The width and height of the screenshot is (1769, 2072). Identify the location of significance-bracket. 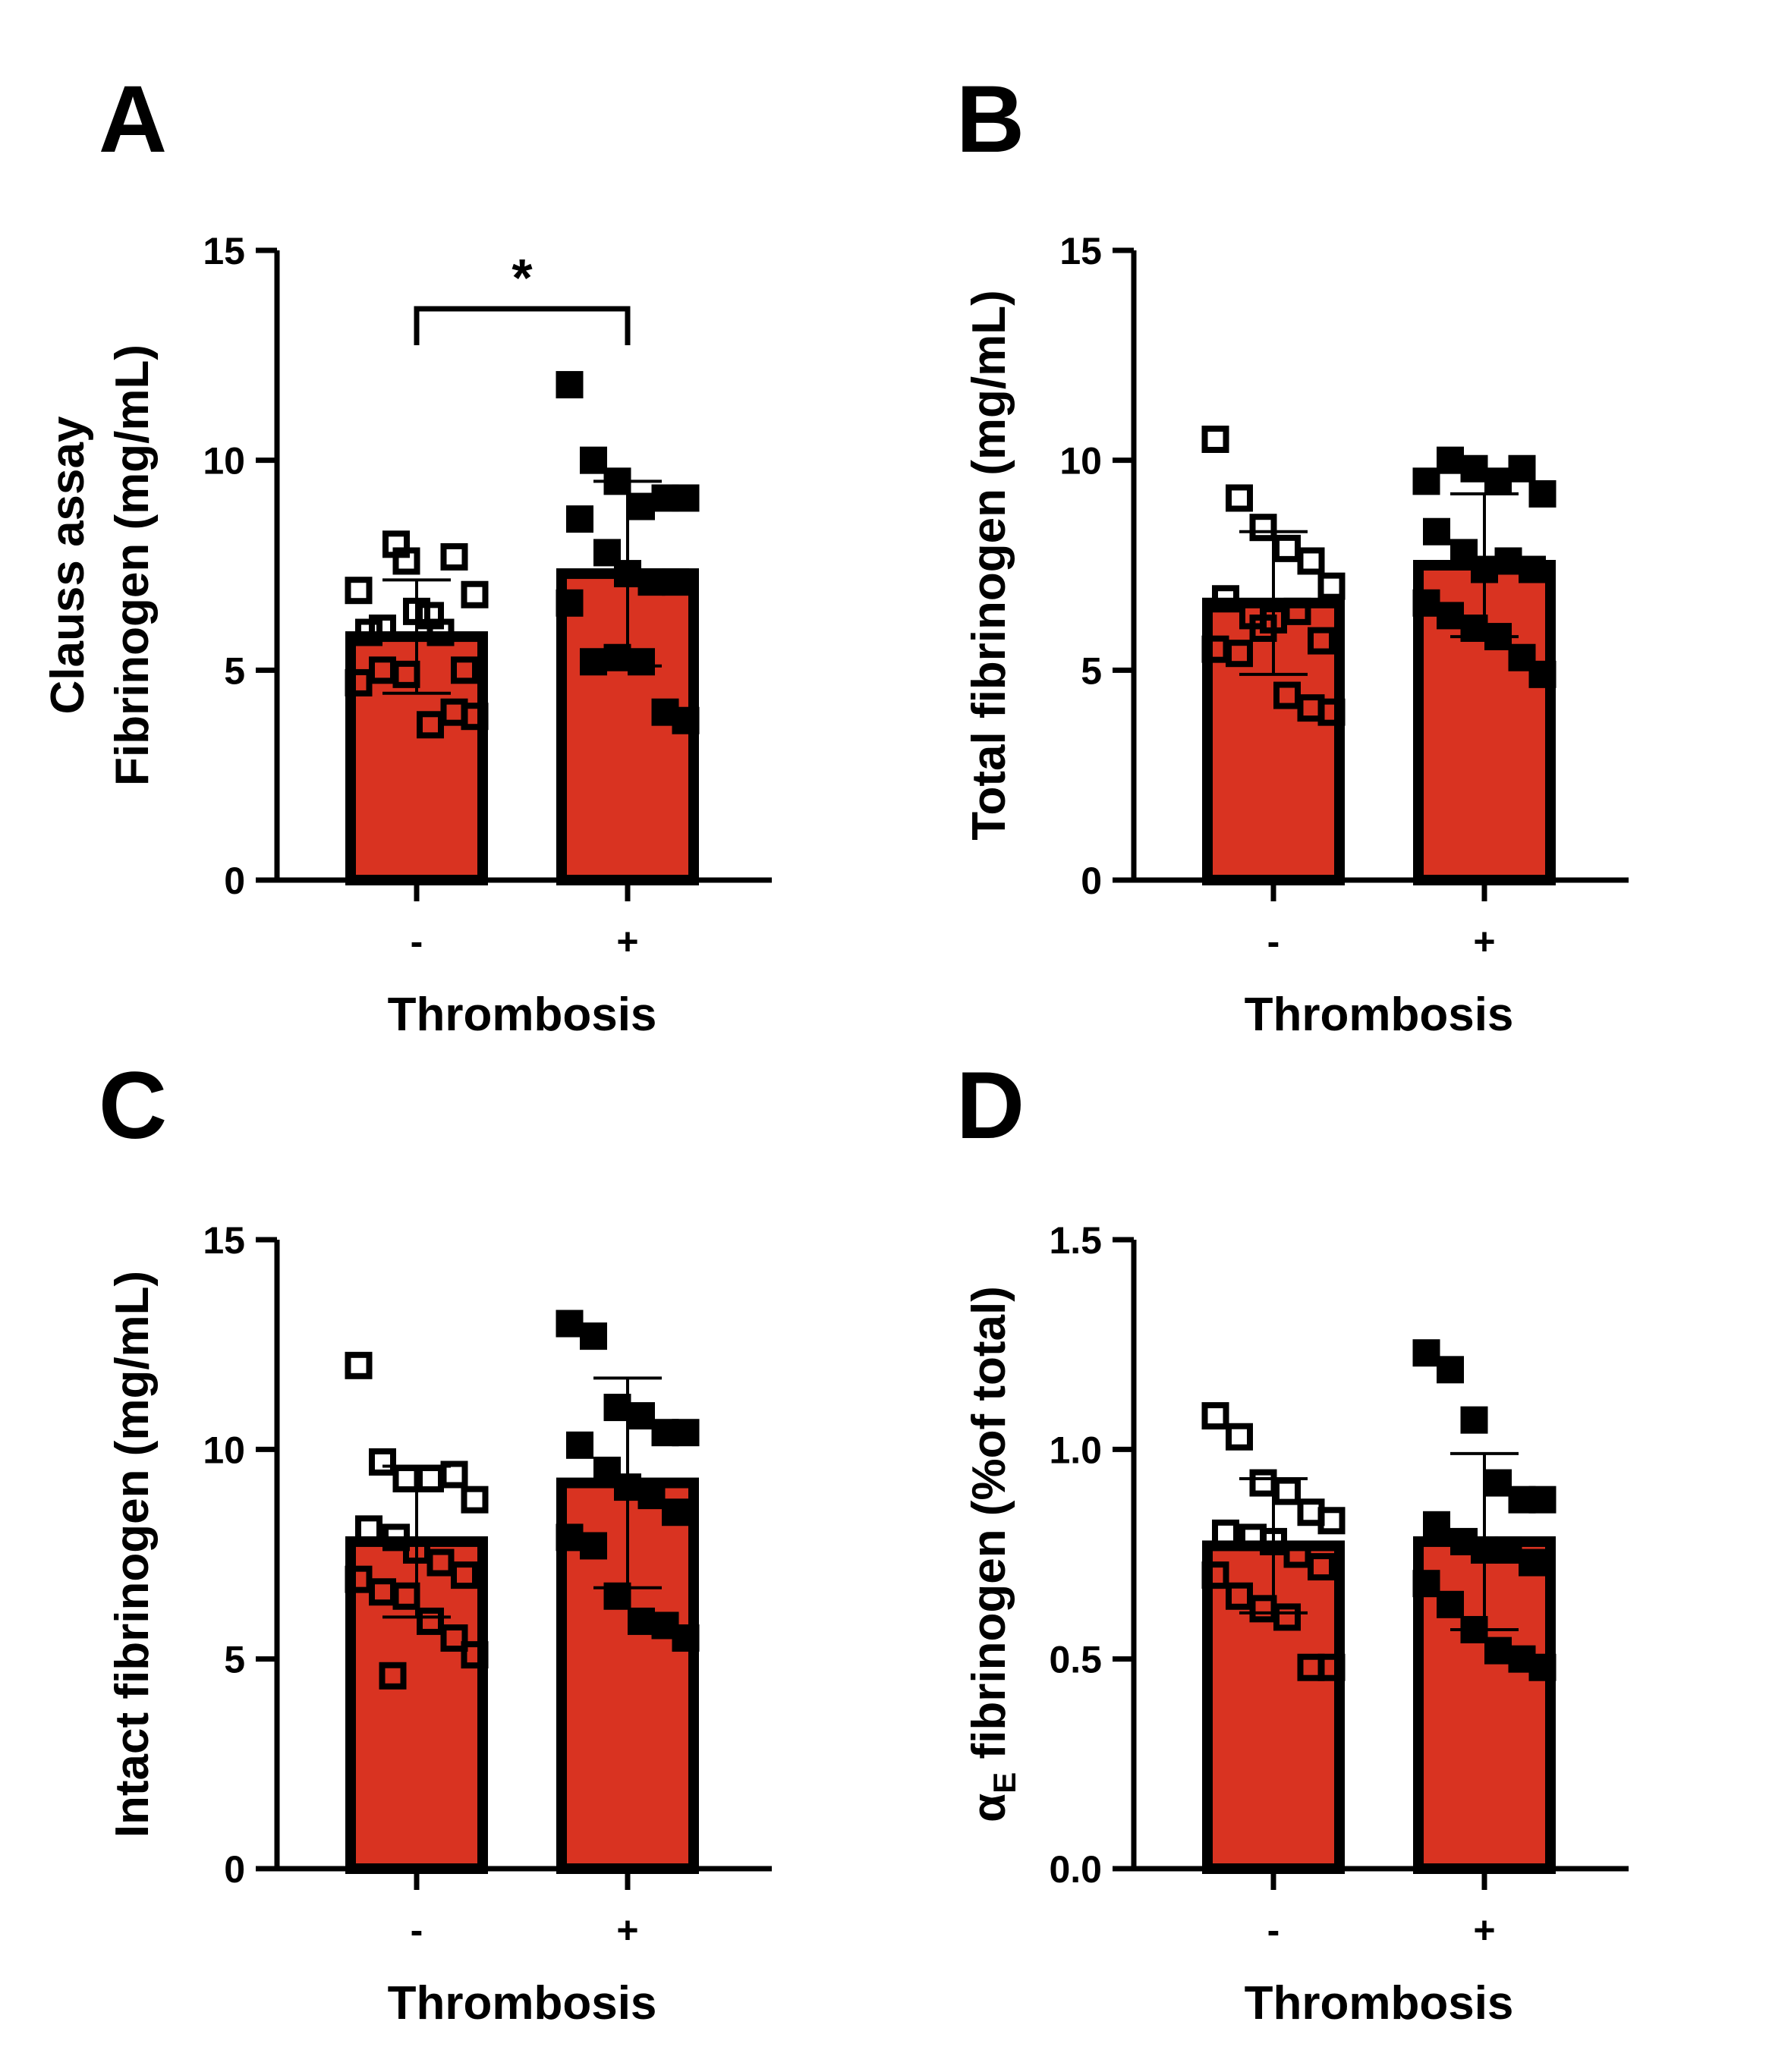
(522, 326).